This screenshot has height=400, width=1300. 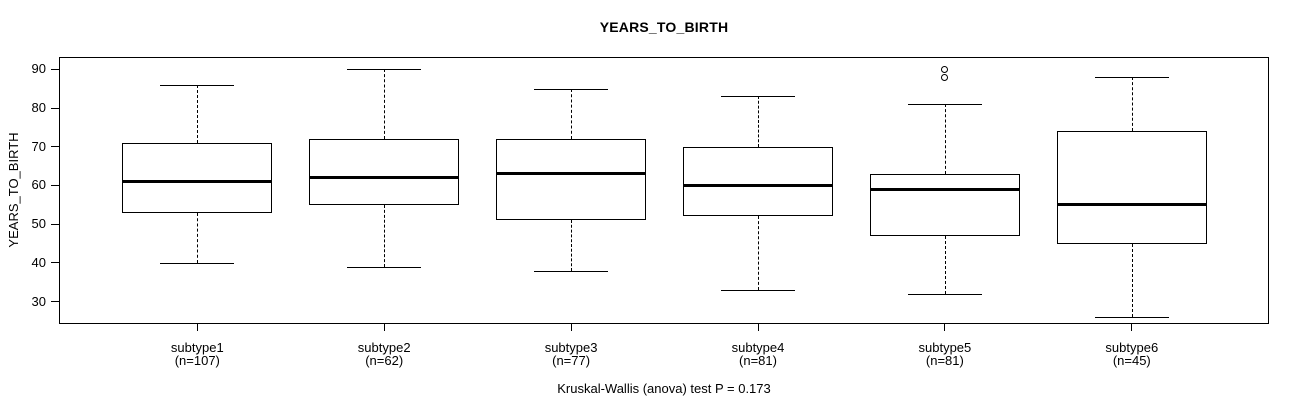 What do you see at coordinates (758, 347) in the screenshot?
I see `x-category-name: subtype4` at bounding box center [758, 347].